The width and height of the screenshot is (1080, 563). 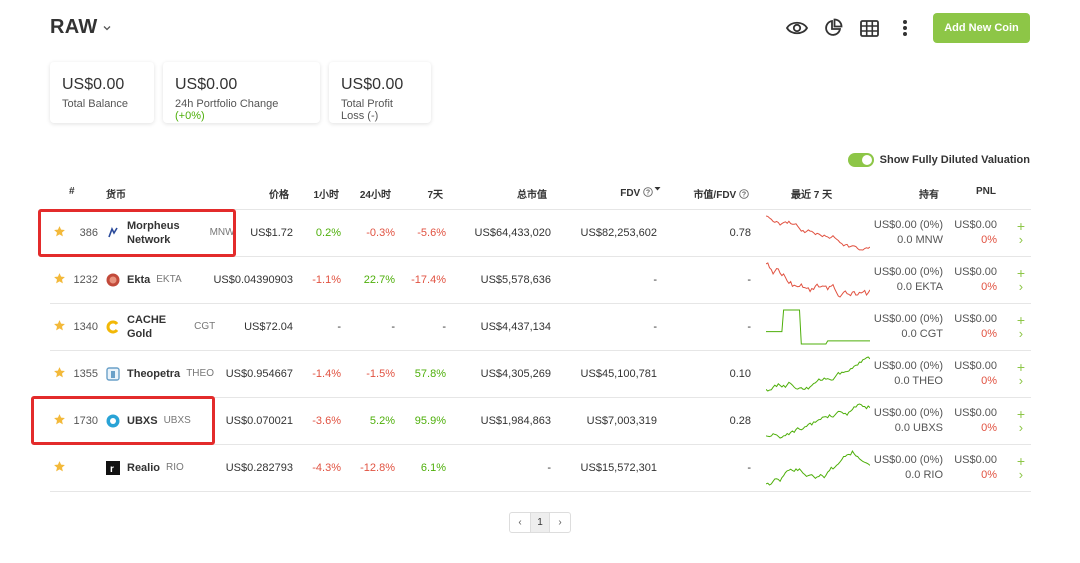 I want to click on realio-icon: r, so click(x=113, y=468).